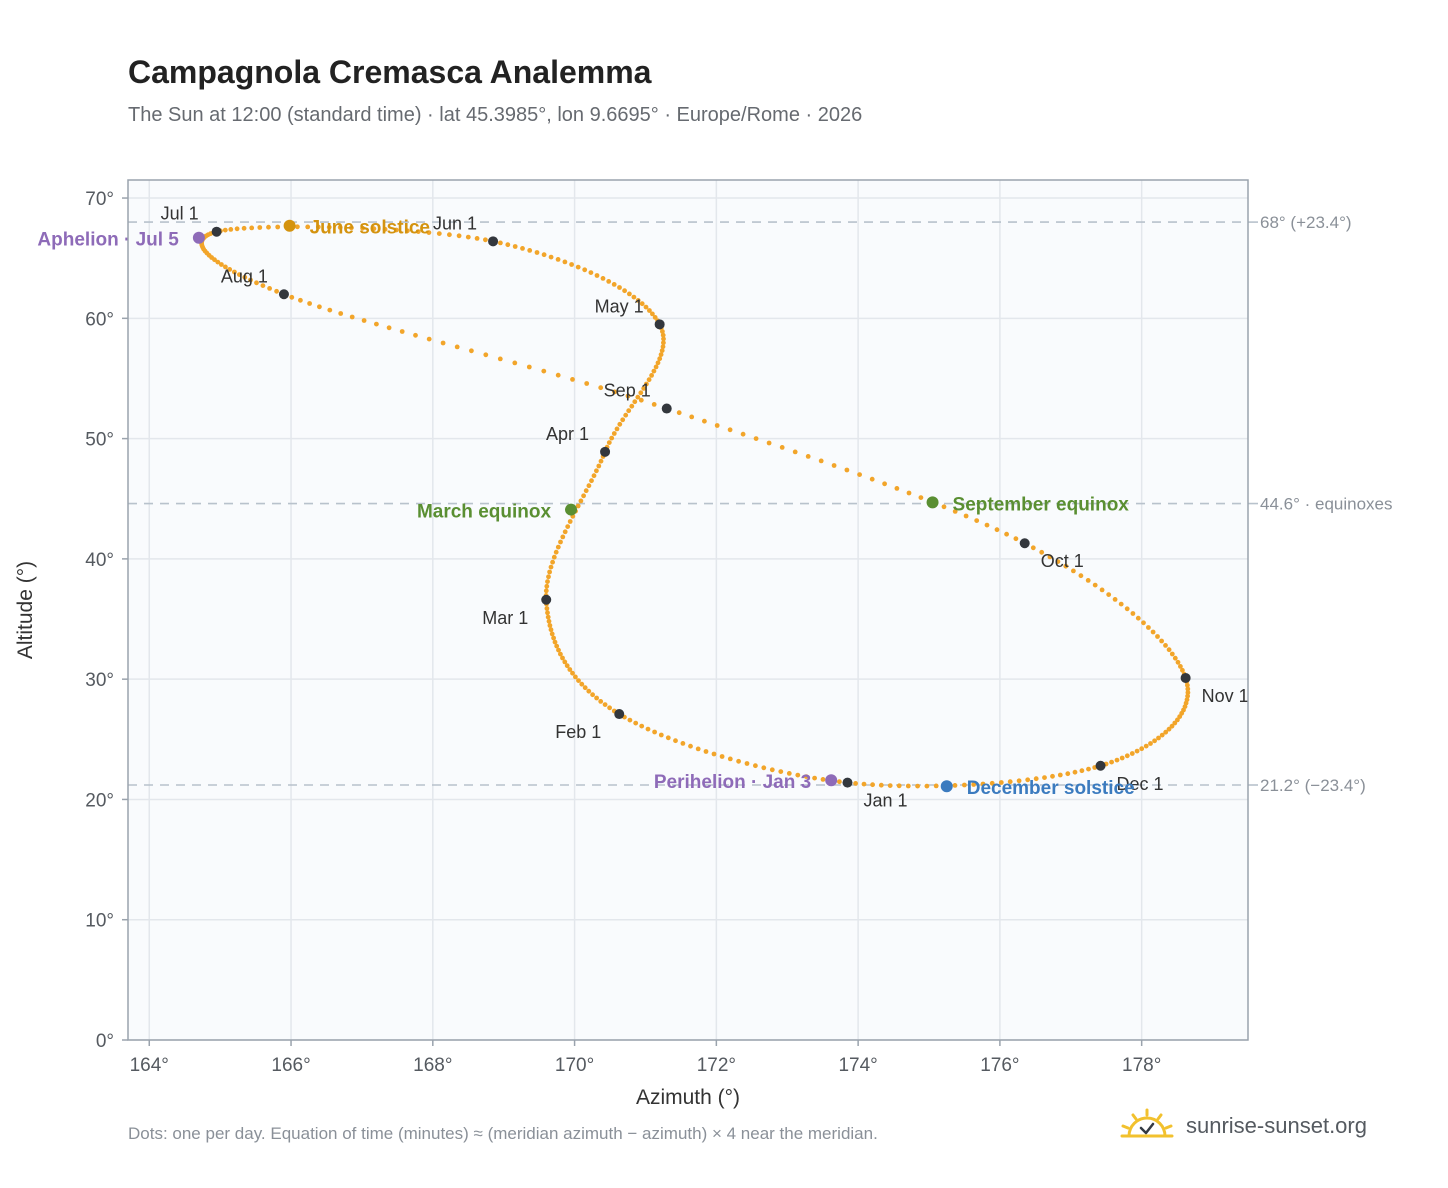 This screenshot has height=1188, width=1448. I want to click on month-label: Feb 1, so click(578, 732).